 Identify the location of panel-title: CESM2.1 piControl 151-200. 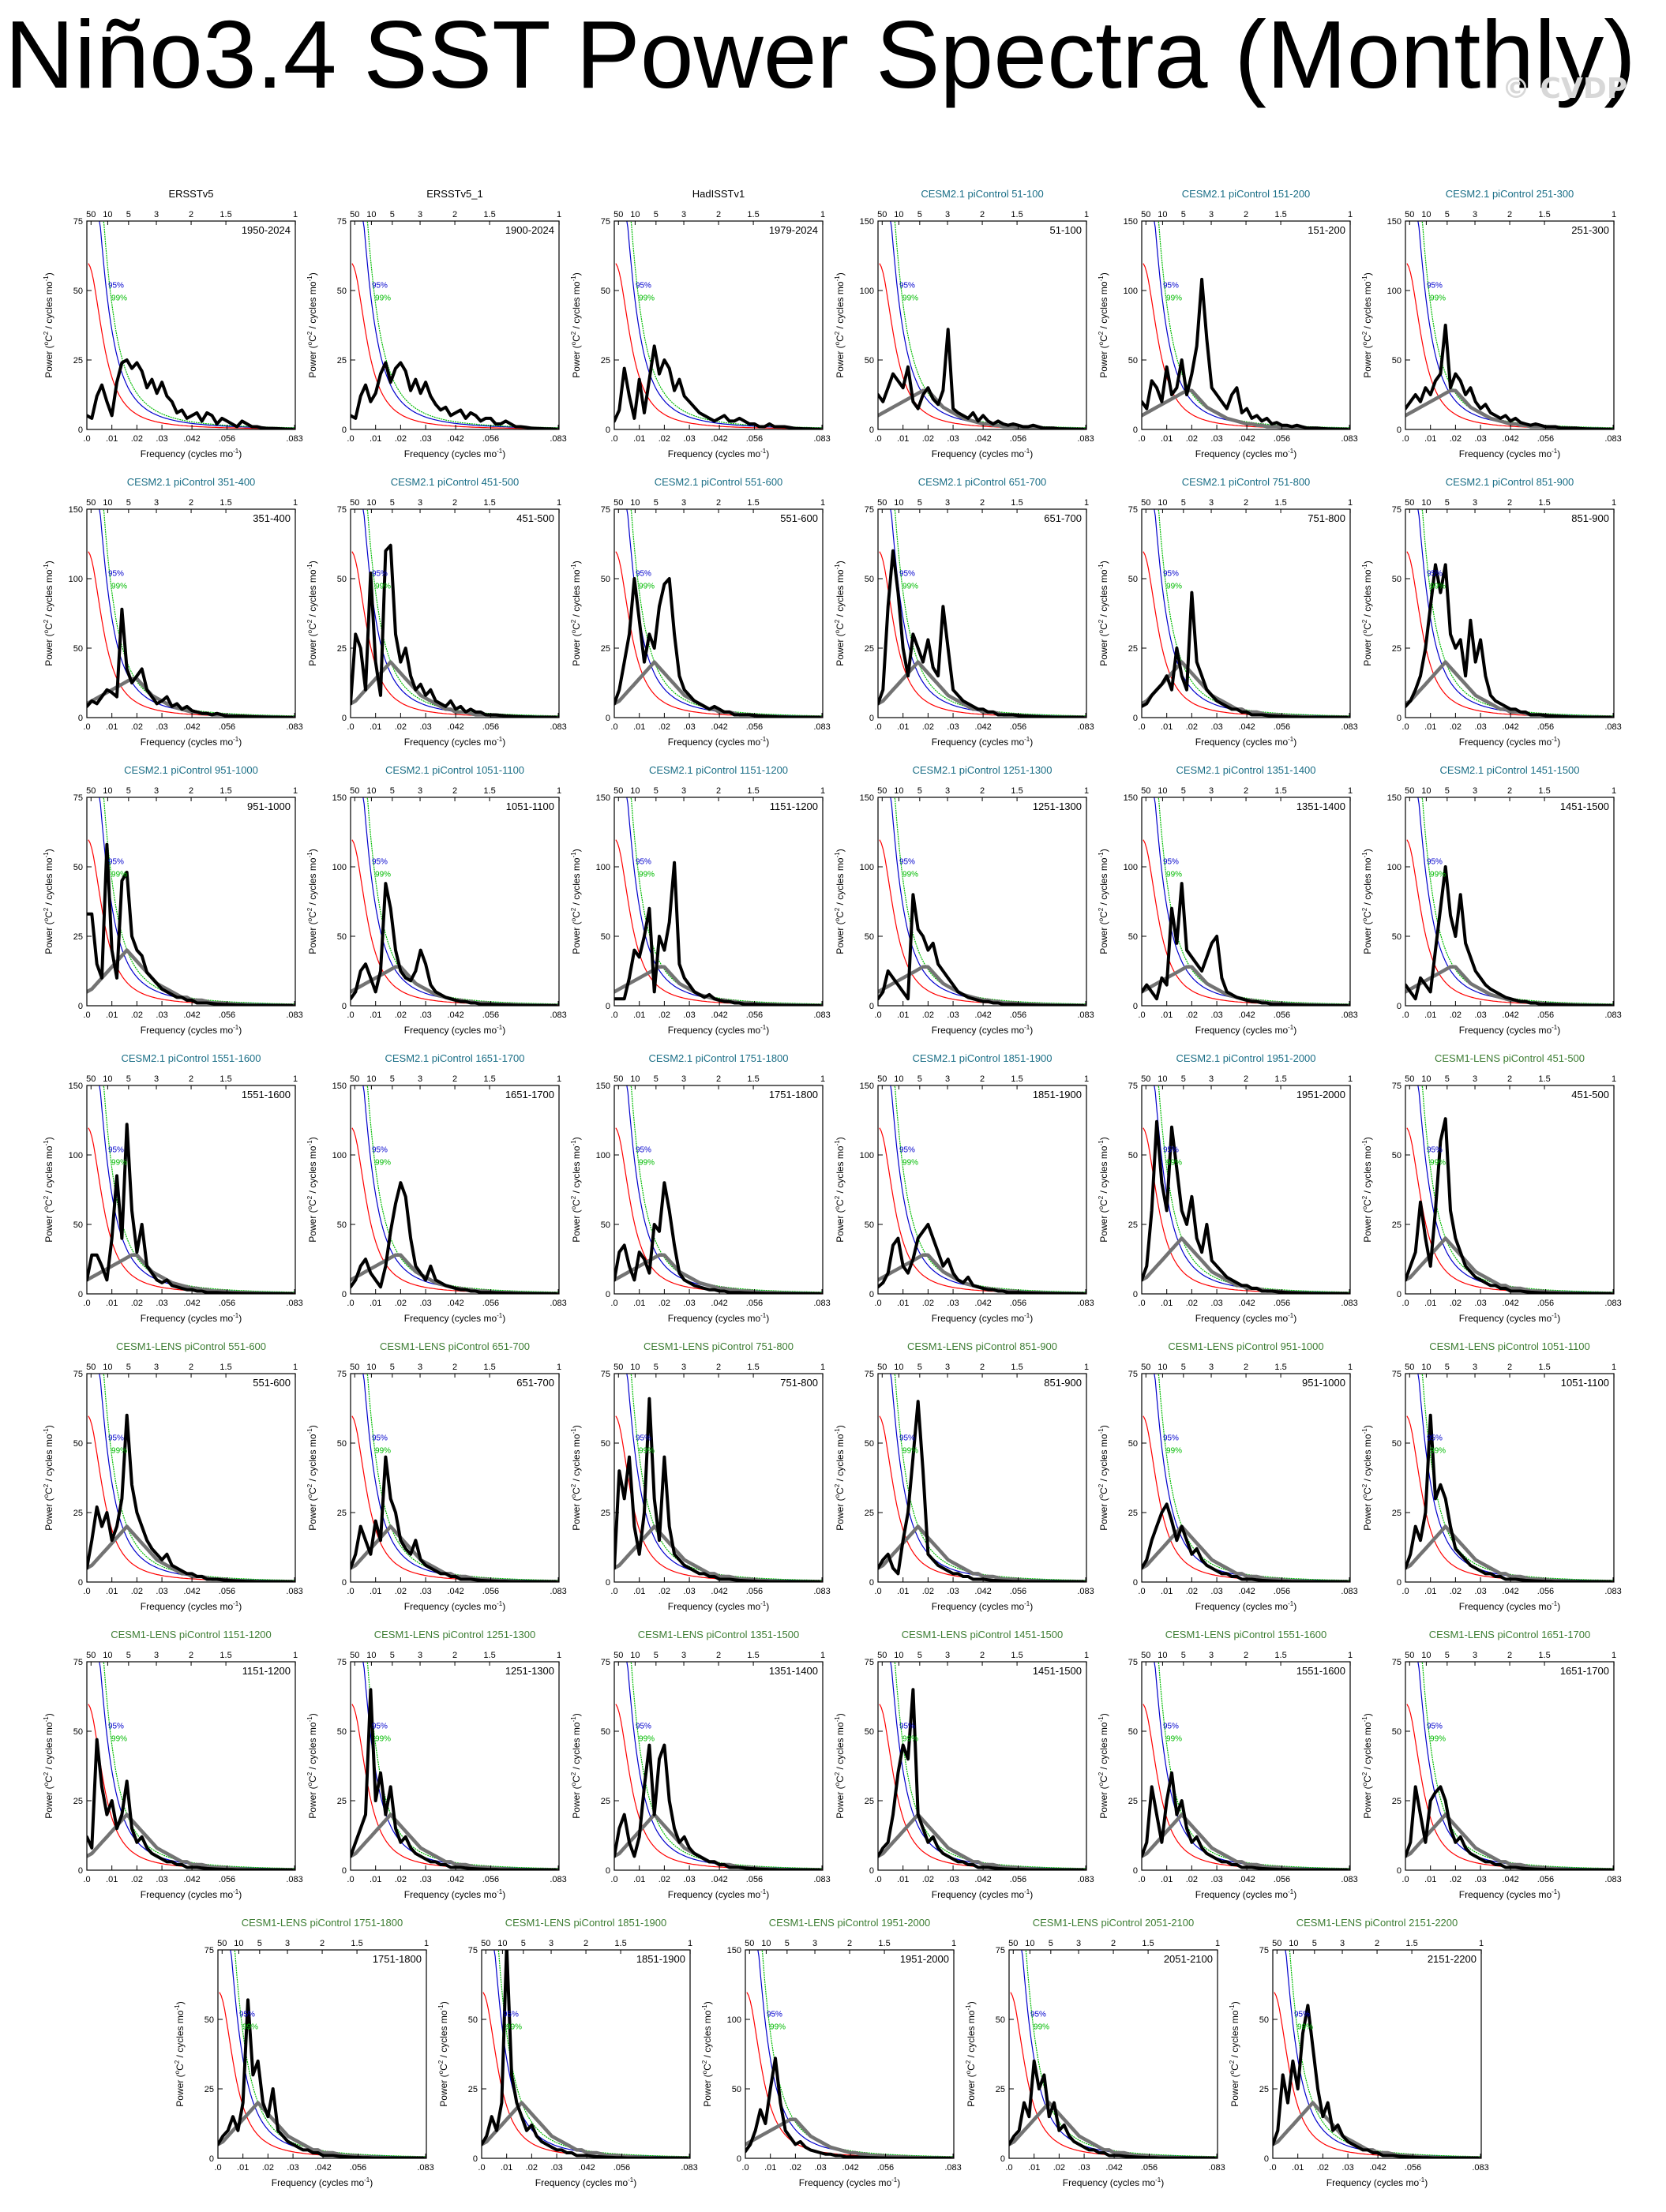
(1247, 194).